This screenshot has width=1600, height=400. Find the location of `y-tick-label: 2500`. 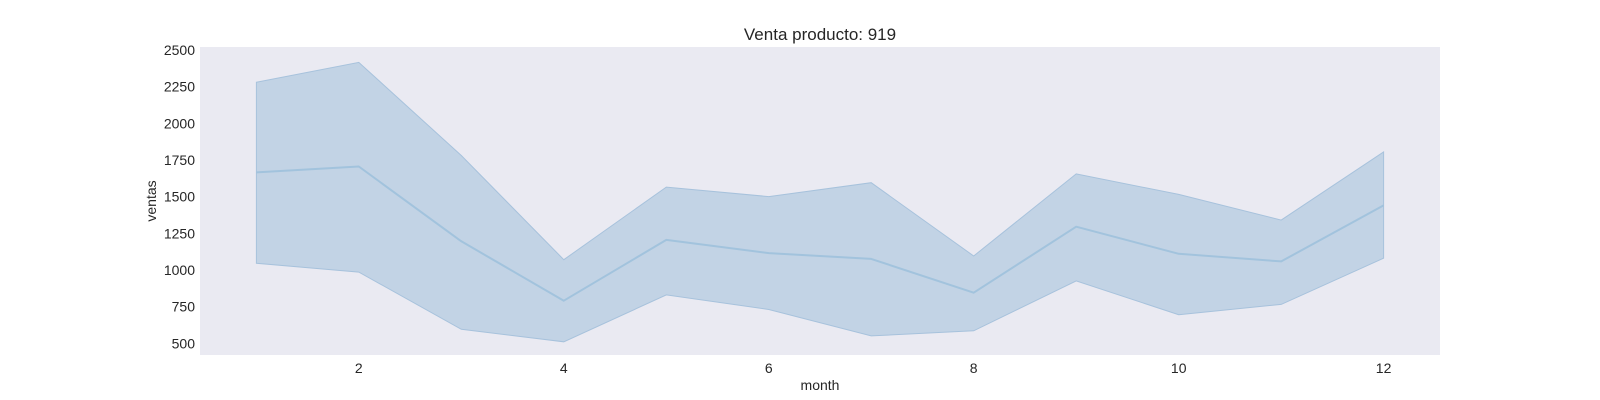

y-tick-label: 2500 is located at coordinates (179, 50).